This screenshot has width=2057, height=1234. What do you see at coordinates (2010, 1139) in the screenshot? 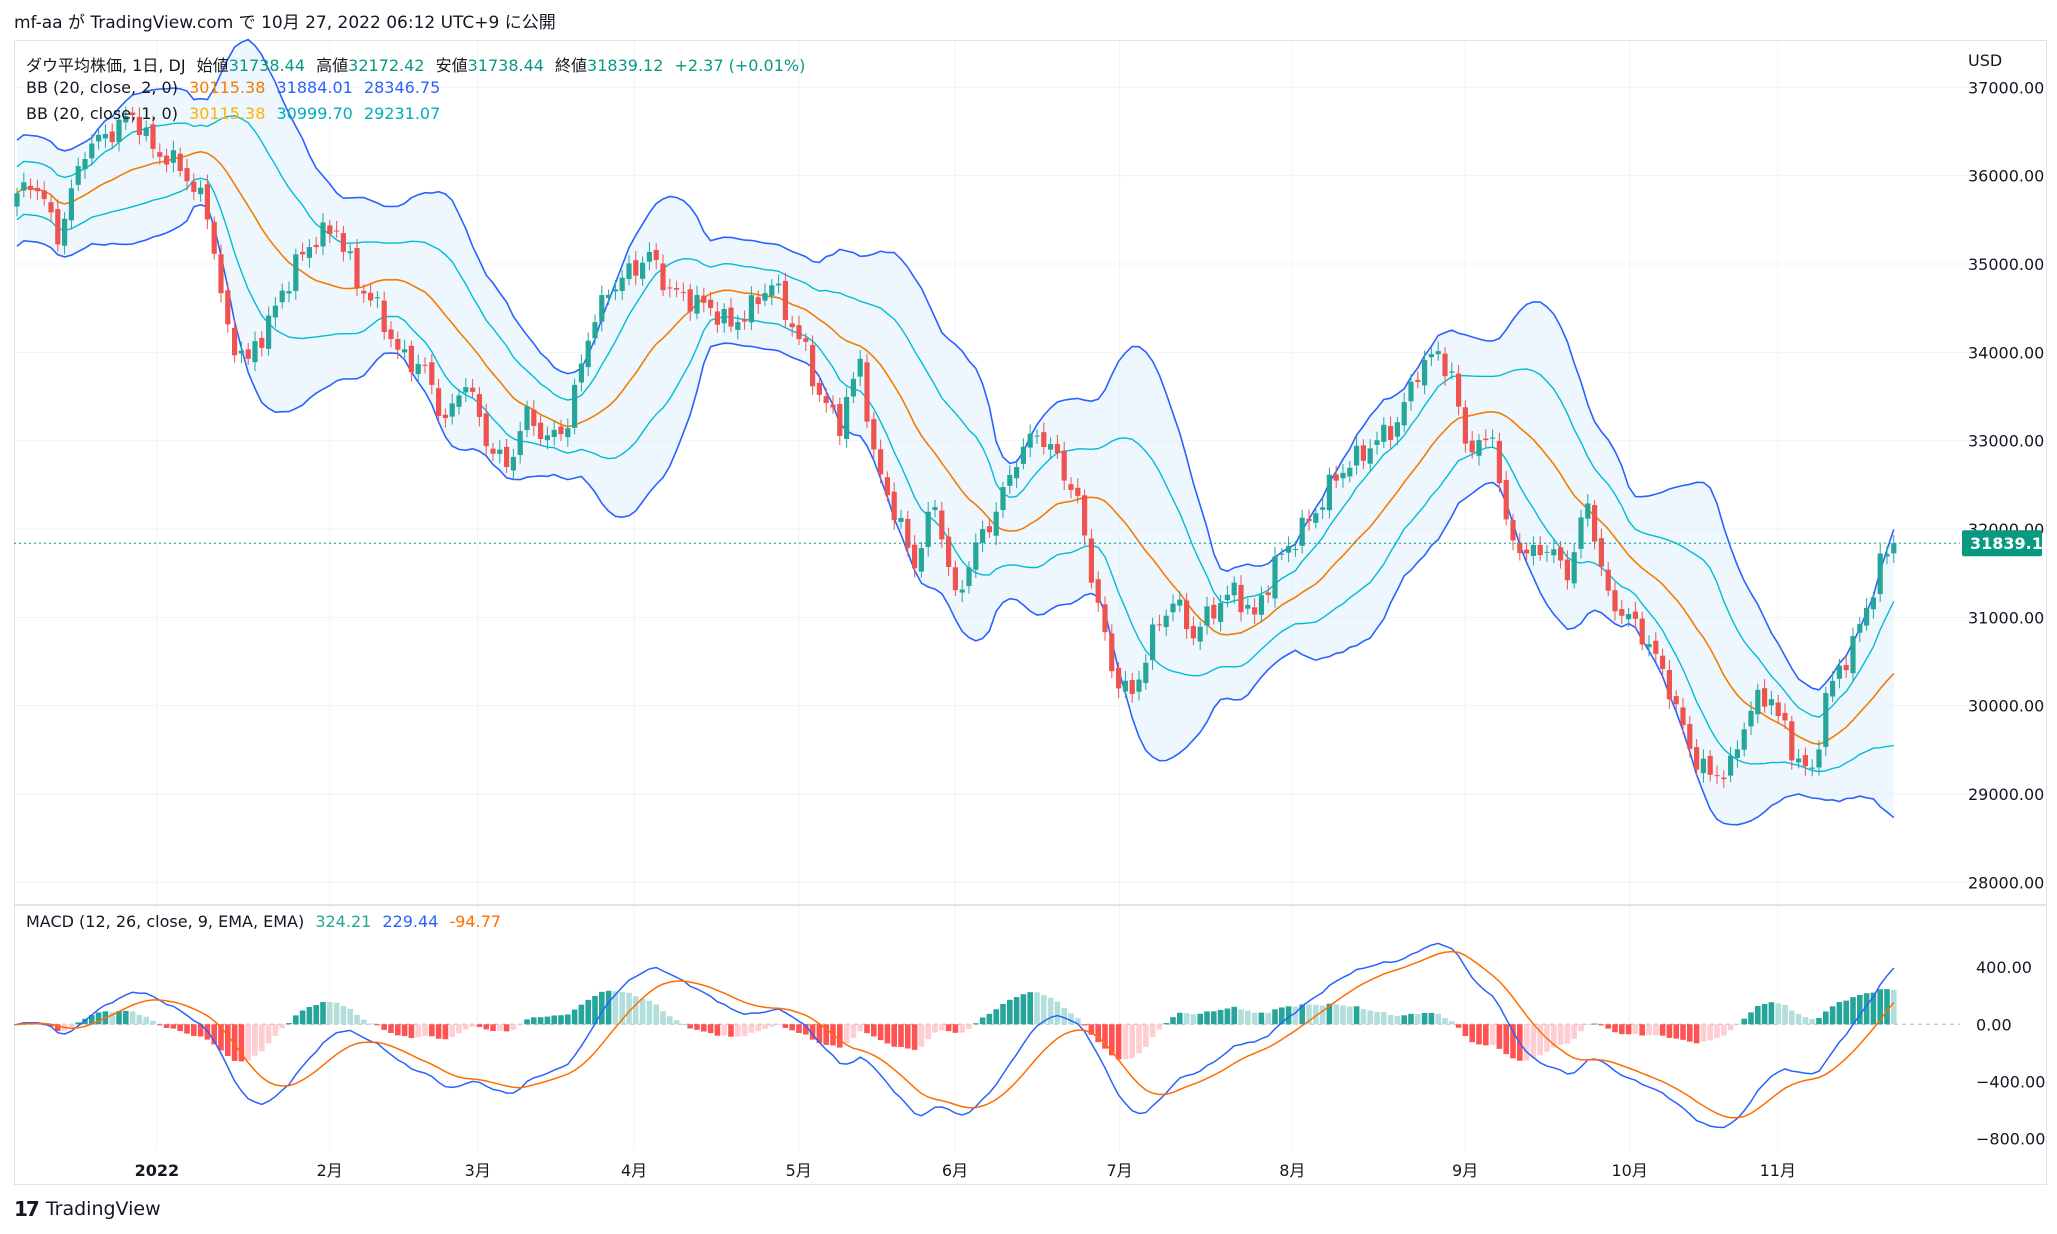
I see `macd-tick-label: −800.00` at bounding box center [2010, 1139].